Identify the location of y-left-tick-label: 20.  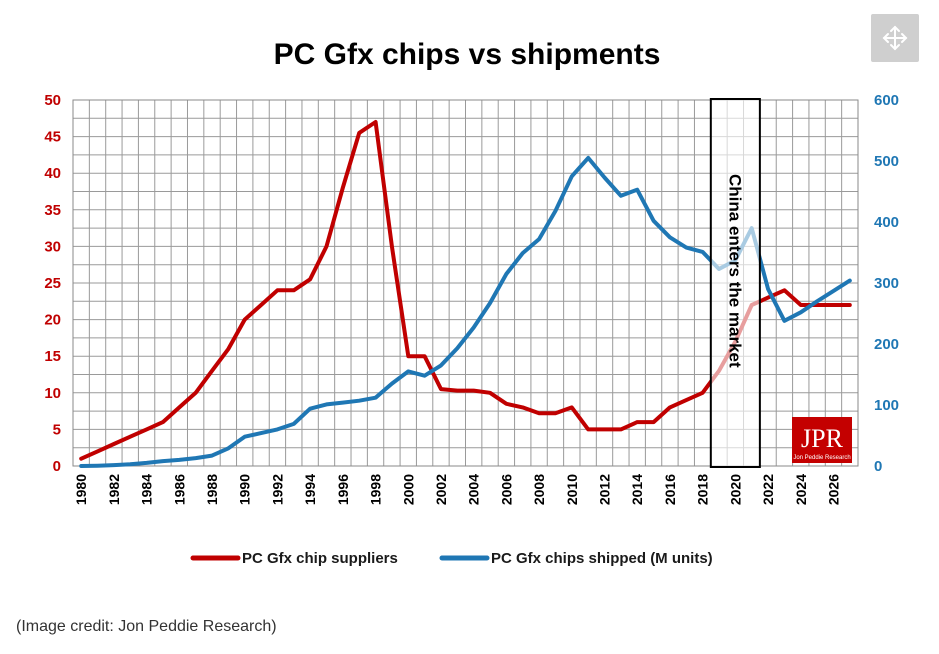
(52, 320).